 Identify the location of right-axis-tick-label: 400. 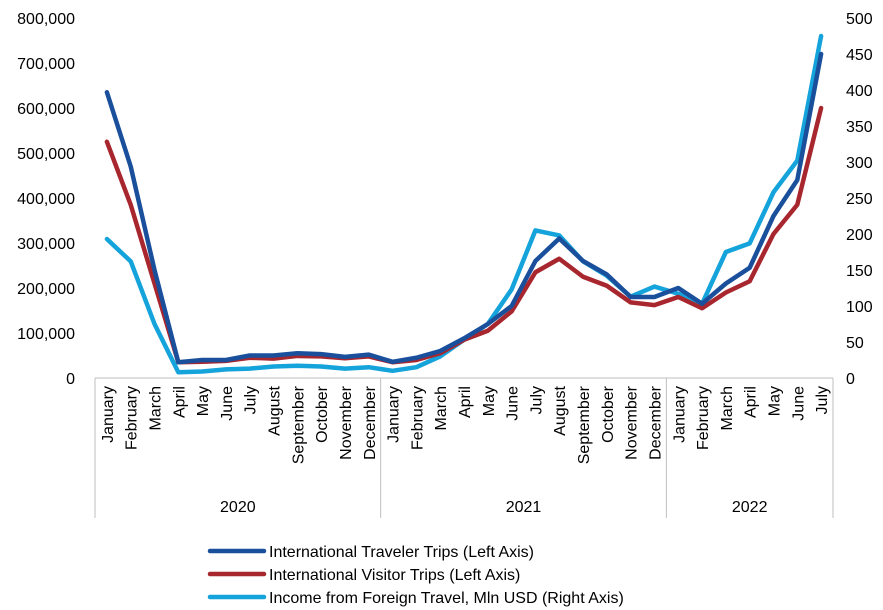
(859, 91).